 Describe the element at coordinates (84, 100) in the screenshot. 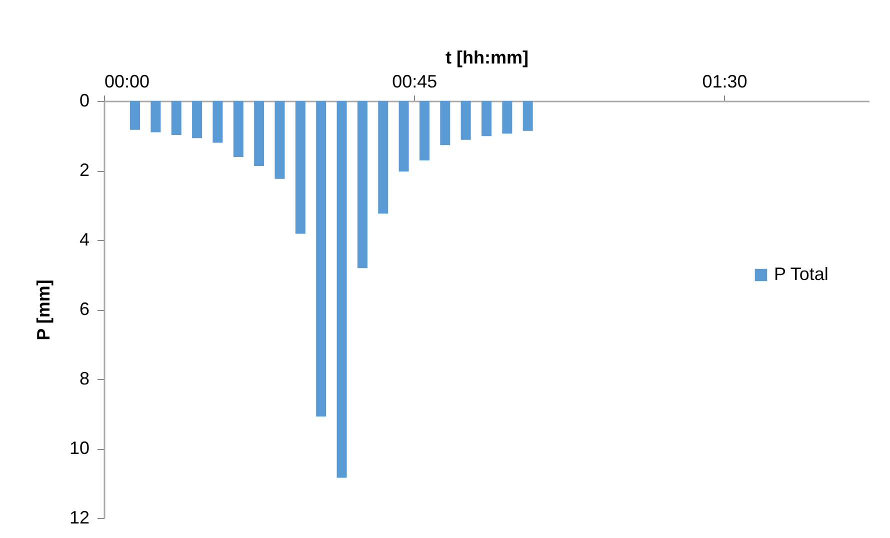

I see `y-tick-label: 0` at that location.